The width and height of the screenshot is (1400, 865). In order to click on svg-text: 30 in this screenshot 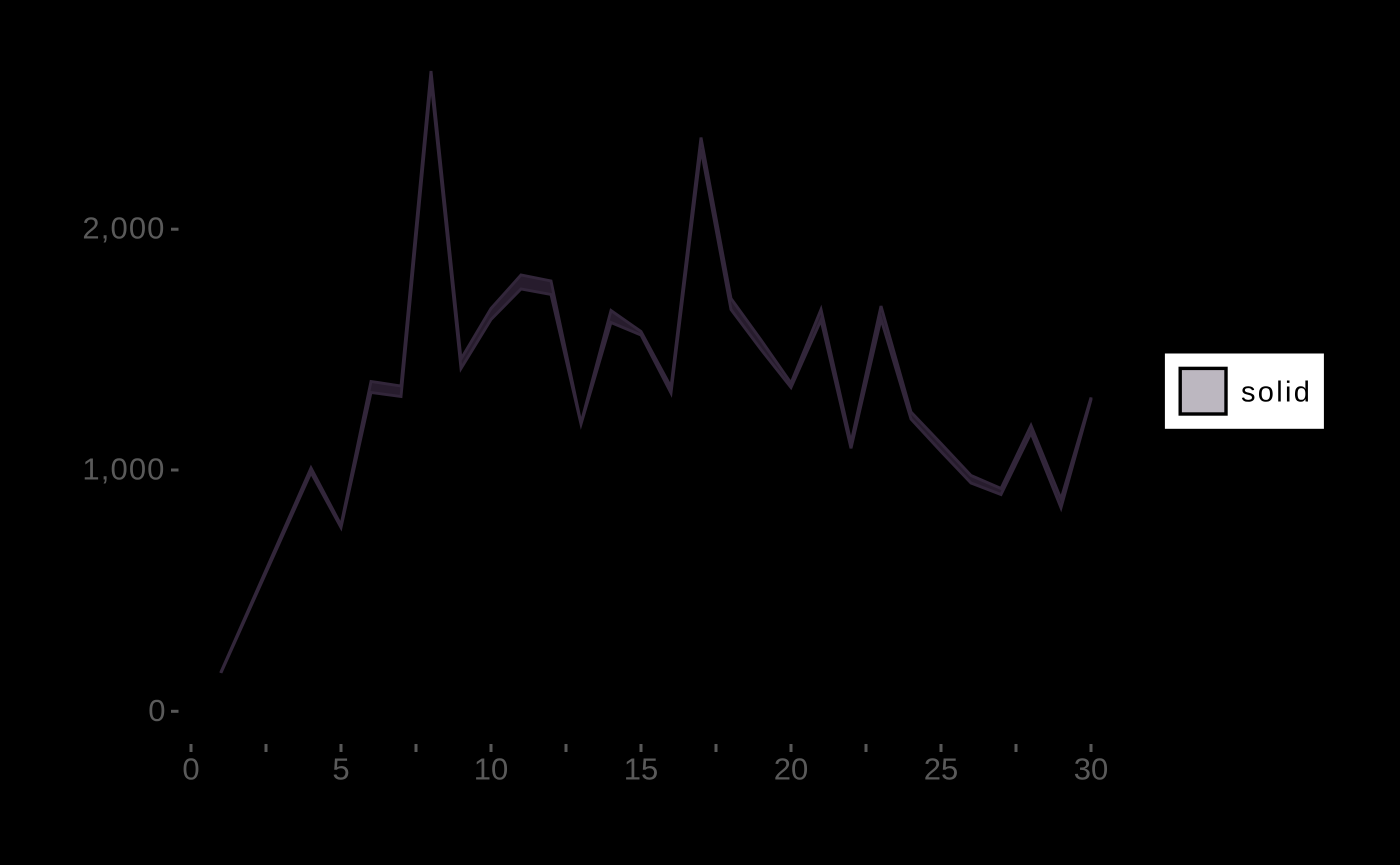, I will do `click(1091, 768)`.